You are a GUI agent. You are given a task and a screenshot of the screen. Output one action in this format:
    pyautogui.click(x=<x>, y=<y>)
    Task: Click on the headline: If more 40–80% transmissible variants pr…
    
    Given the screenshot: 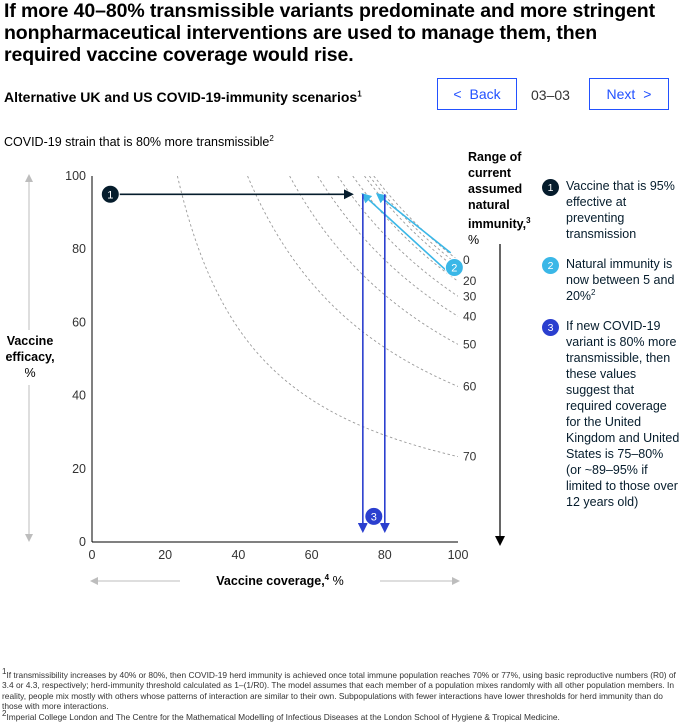 What is the action you would take?
    pyautogui.click(x=330, y=33)
    